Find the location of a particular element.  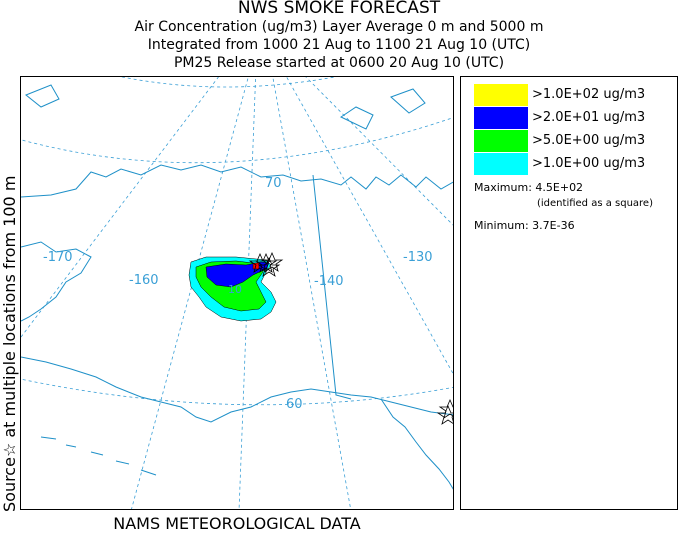

lon-label-130: -130 is located at coordinates (418, 257).